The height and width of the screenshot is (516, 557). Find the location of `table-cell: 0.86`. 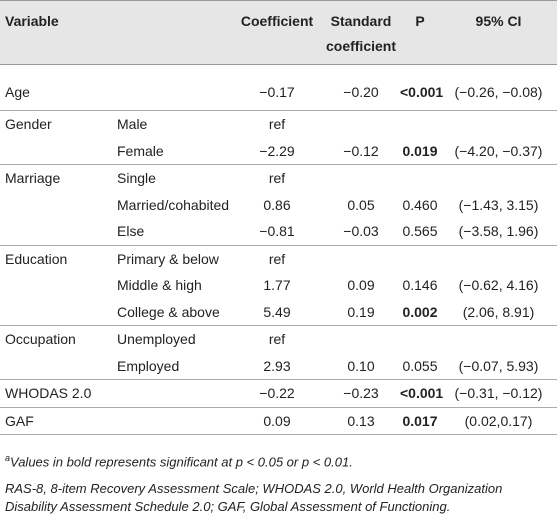

table-cell: 0.86 is located at coordinates (277, 204).